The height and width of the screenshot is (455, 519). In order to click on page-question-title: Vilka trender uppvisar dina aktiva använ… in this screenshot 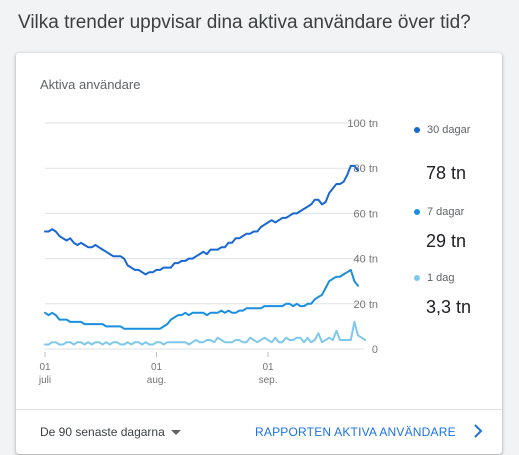, I will do `click(244, 22)`.